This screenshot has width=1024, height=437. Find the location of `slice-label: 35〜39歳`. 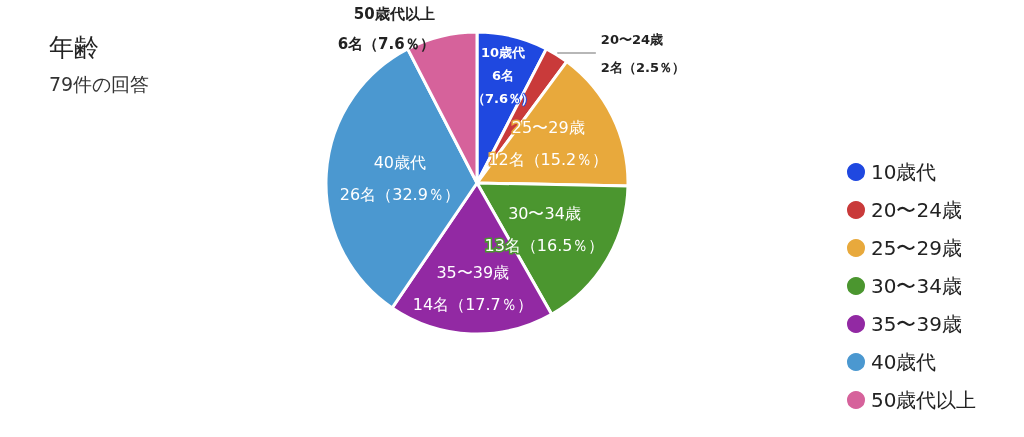

slice-label: 35〜39歳 is located at coordinates (473, 273).